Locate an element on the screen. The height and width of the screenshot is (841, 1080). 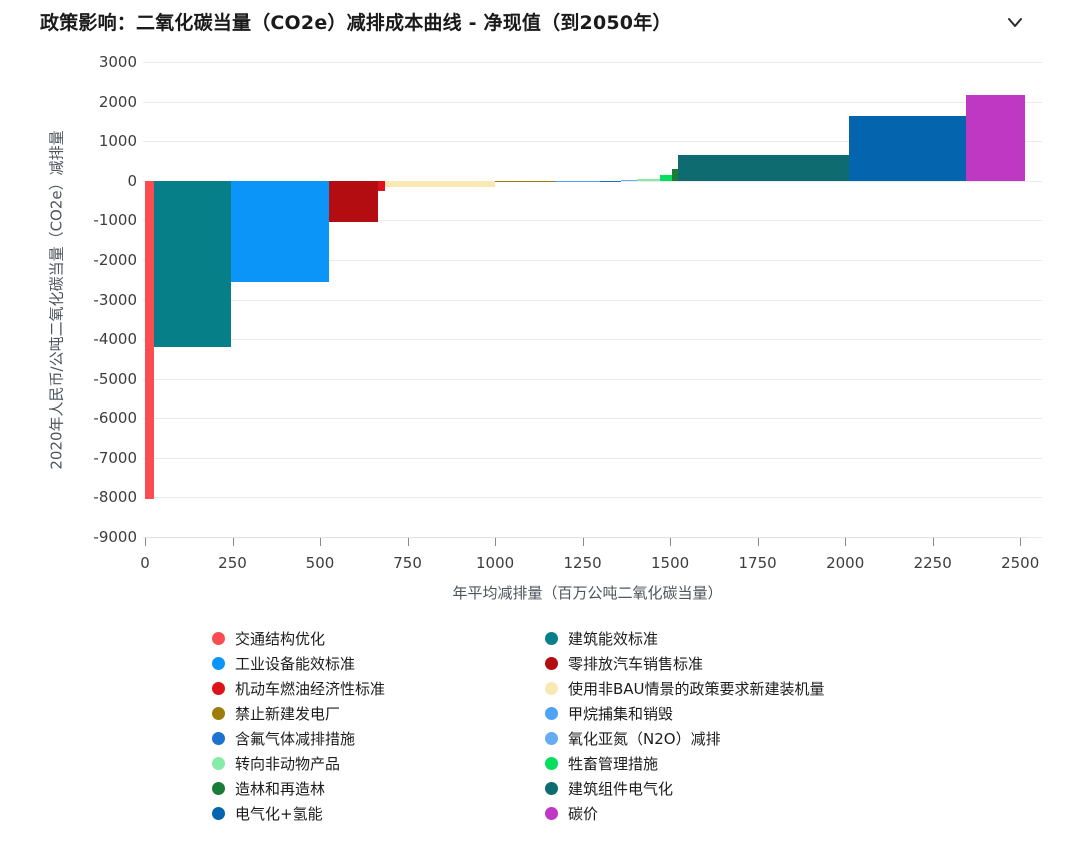
legend-item: 氧化亚氮（N2O）减排 is located at coordinates (685, 738).